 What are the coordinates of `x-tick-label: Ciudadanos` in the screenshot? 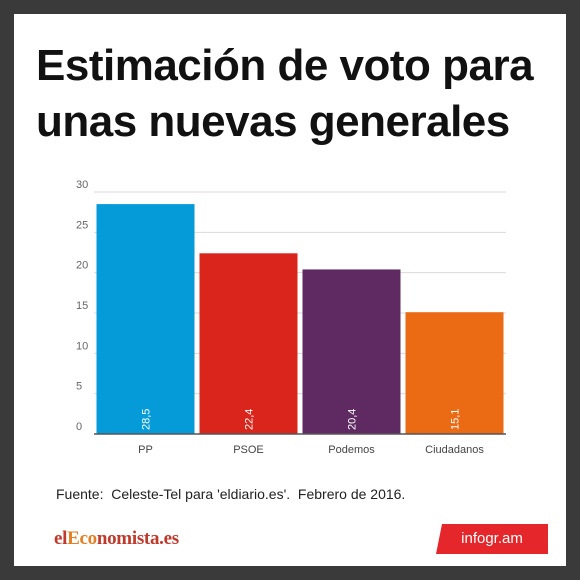 It's located at (454, 450).